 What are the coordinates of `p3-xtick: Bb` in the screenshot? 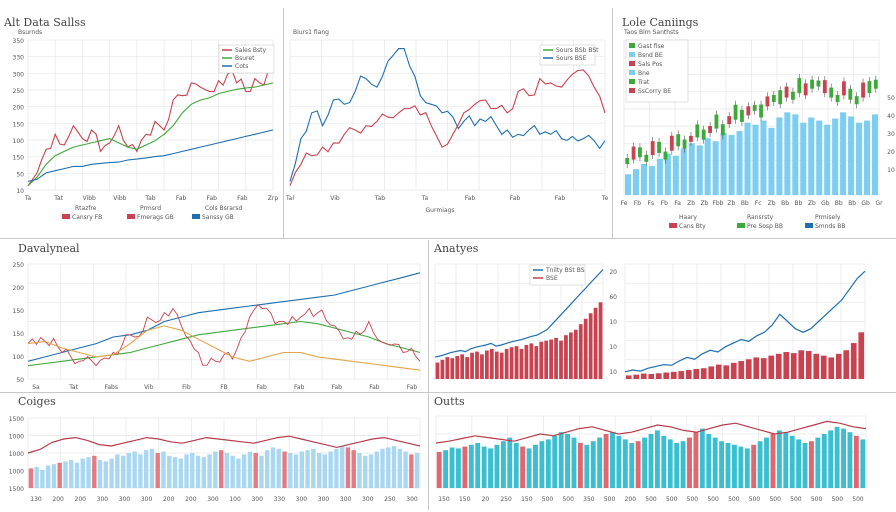 It's located at (852, 203).